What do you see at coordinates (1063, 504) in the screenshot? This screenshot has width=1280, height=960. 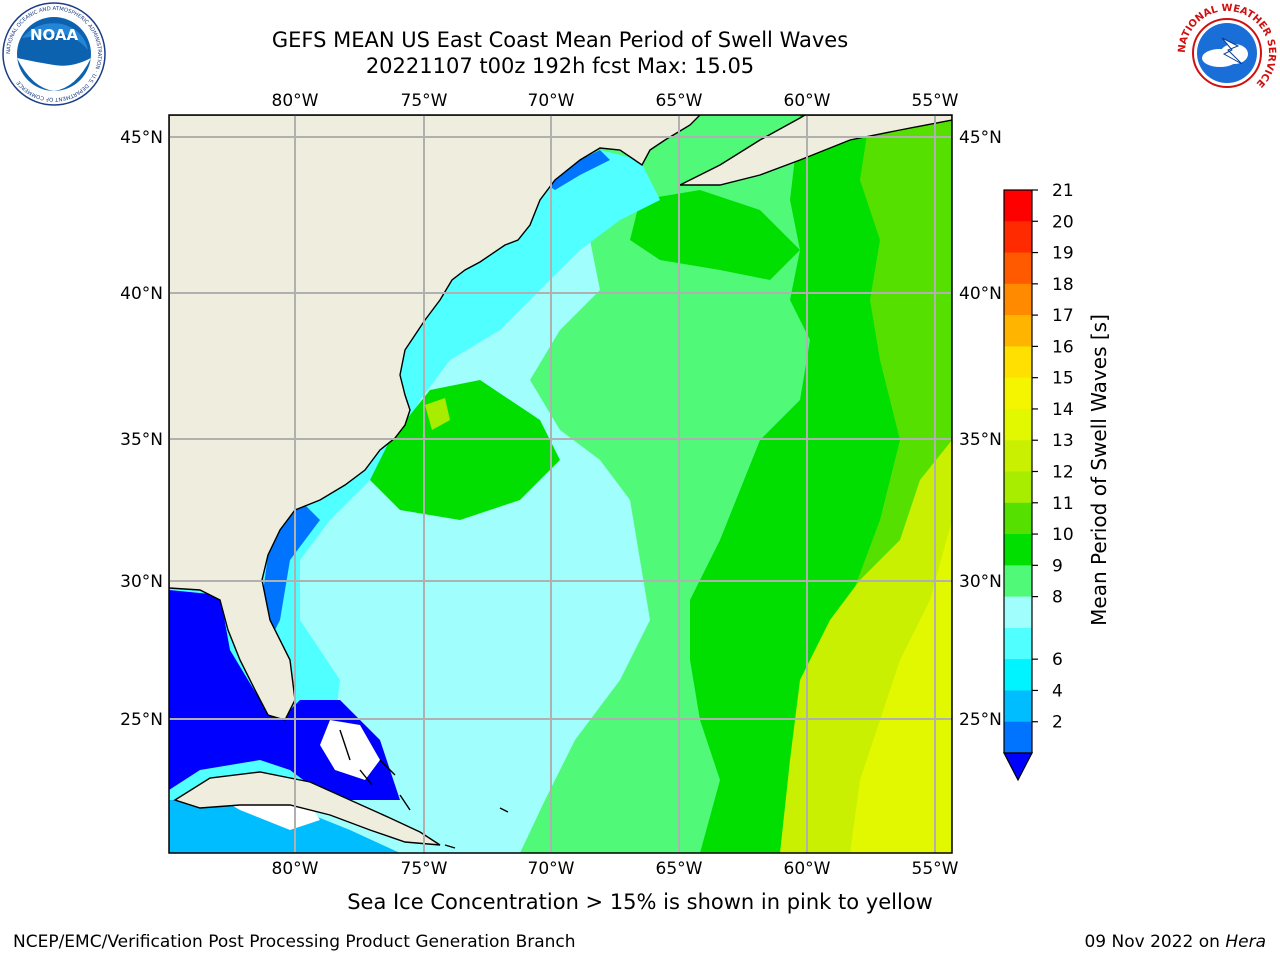 I see `colorbar-tick-label: 11` at bounding box center [1063, 504].